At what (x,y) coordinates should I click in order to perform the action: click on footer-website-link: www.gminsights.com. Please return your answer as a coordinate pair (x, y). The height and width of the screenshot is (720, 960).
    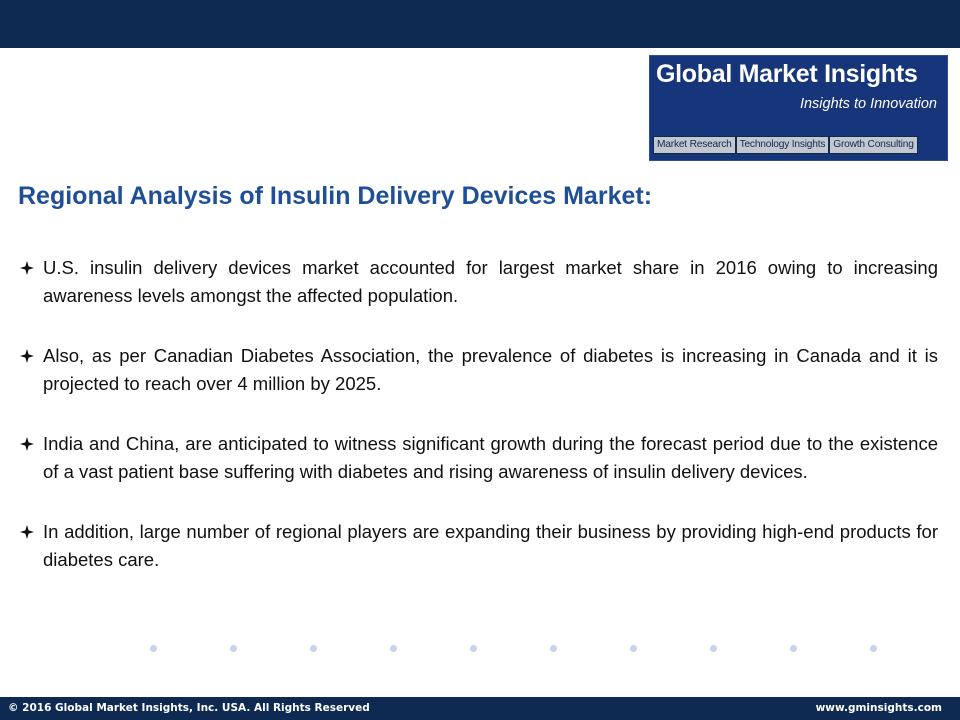
    Looking at the image, I should click on (878, 708).